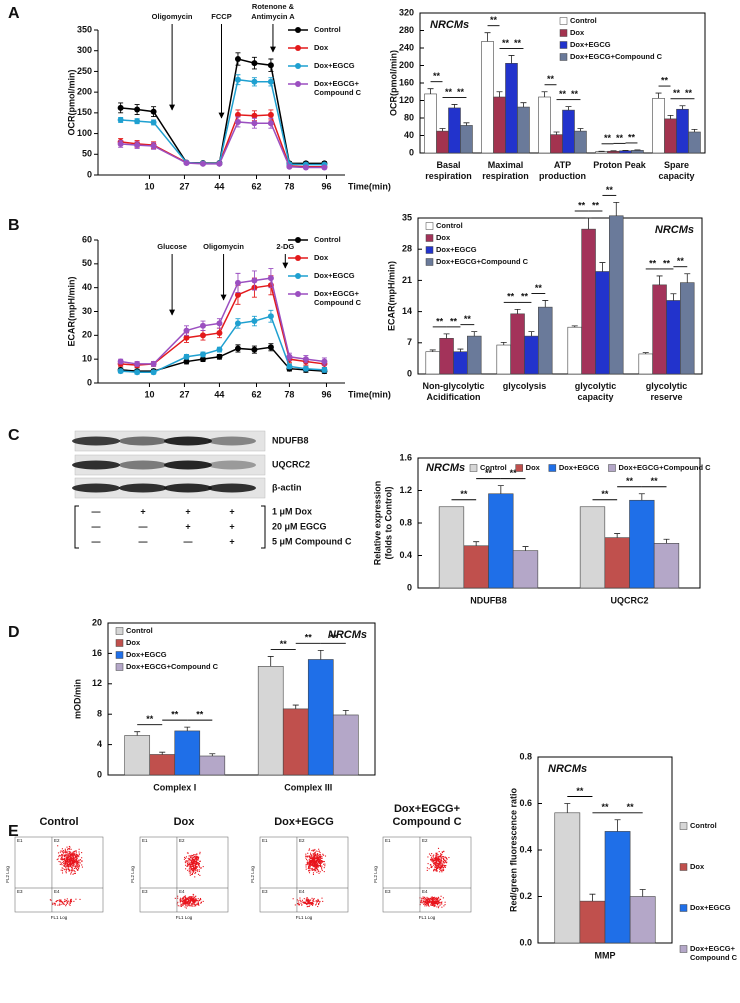  What do you see at coordinates (338, 88) in the screenshot?
I see `legend-label: Dox+EGCG+Compound C` at bounding box center [338, 88].